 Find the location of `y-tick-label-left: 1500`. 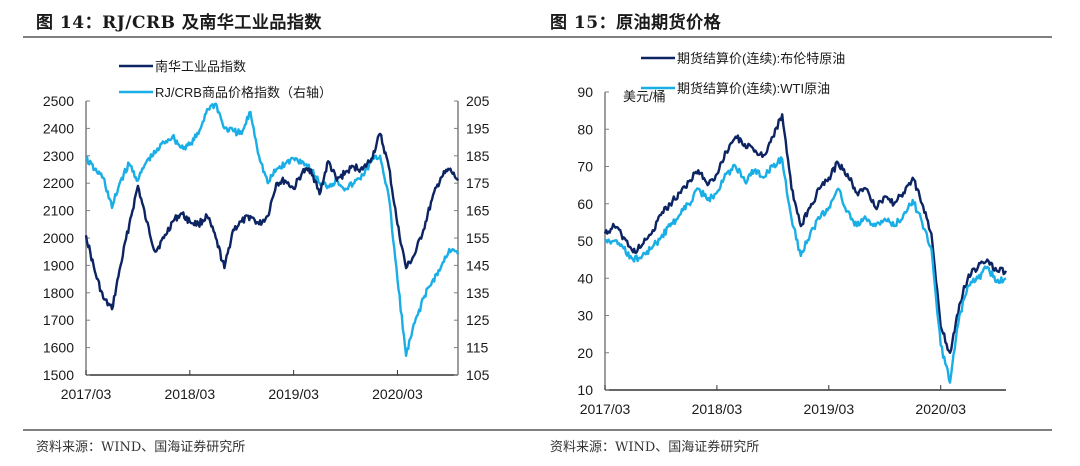

y-tick-label-left: 1500 is located at coordinates (58, 375).